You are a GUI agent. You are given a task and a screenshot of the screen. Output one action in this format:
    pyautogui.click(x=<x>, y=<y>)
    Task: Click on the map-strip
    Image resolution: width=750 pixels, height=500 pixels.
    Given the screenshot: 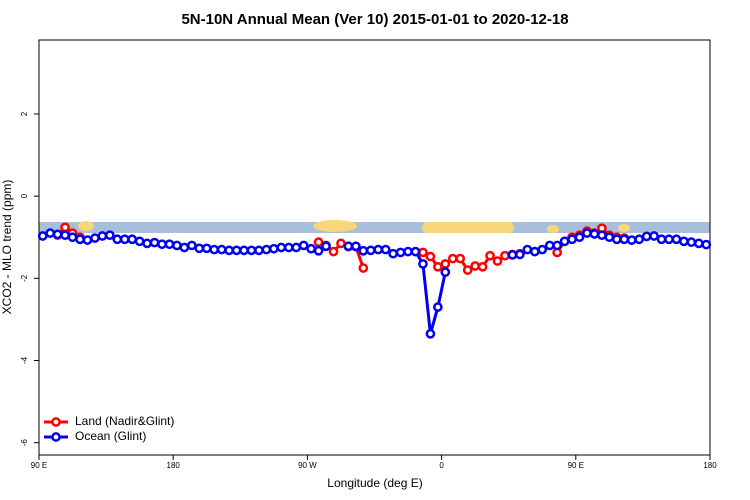 What is the action you would take?
    pyautogui.click(x=374, y=226)
    